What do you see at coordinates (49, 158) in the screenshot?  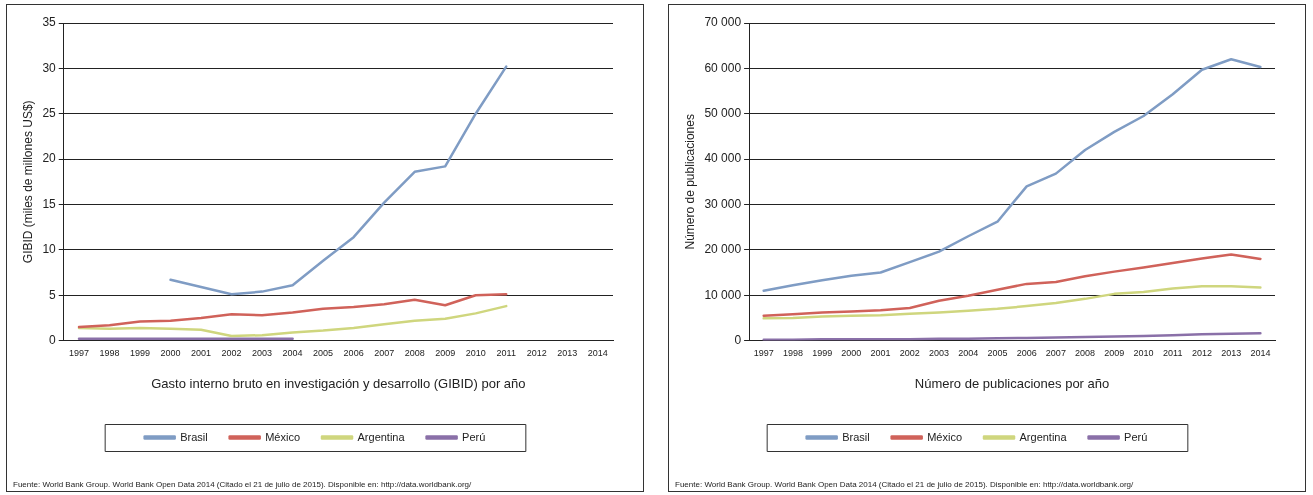 I see `y-tick-label: 20` at bounding box center [49, 158].